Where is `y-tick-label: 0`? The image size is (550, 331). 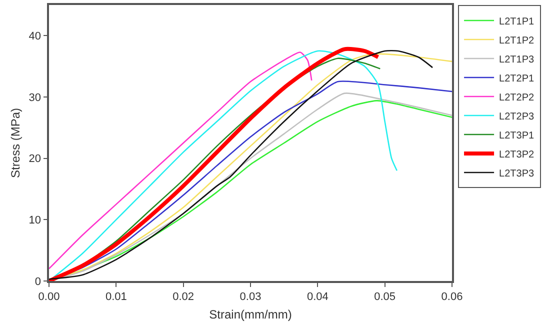 y-tick-label: 0 is located at coordinates (38, 282).